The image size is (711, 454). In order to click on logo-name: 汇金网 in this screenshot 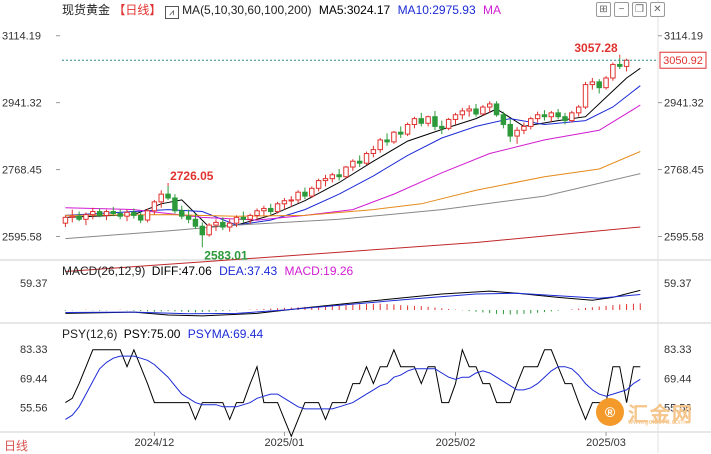, I will do `click(661, 415)`.